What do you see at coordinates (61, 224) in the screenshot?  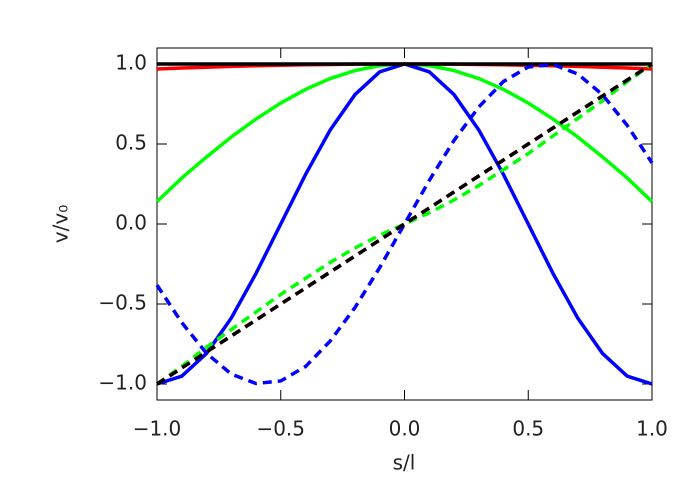 I see `y-axis-label: v/v₀` at bounding box center [61, 224].